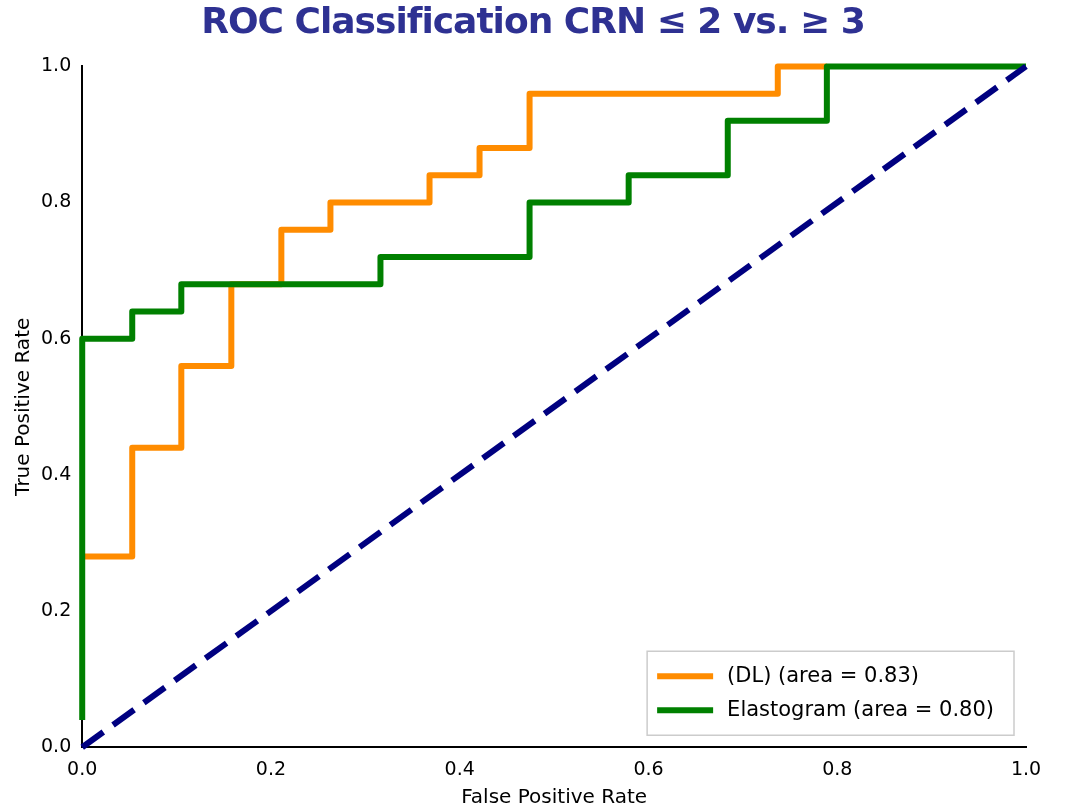 This screenshot has height=812, width=1066. What do you see at coordinates (22, 407) in the screenshot?
I see `y-axis-title: True Positive Rate` at bounding box center [22, 407].